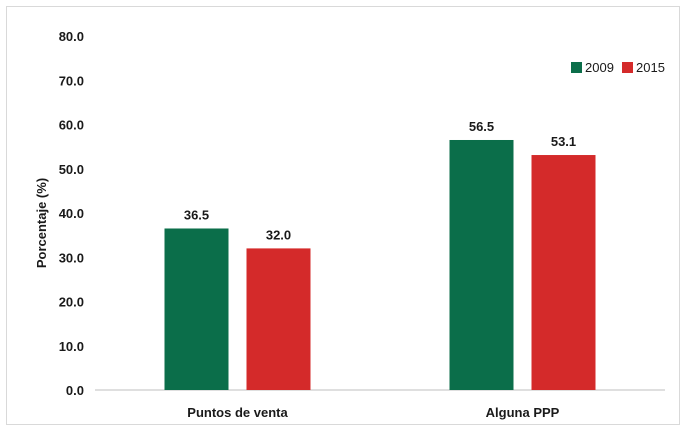  I want to click on legend-swatch-2015, so click(627, 67).